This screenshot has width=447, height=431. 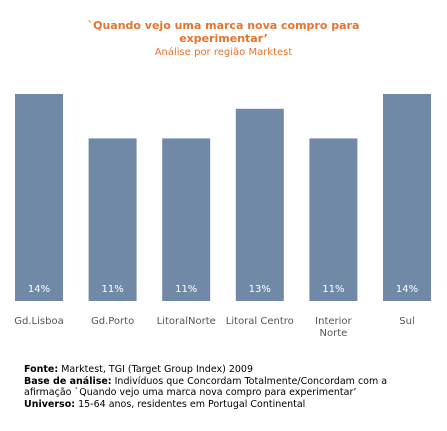 What do you see at coordinates (407, 197) in the screenshot?
I see `bar-sul` at bounding box center [407, 197].